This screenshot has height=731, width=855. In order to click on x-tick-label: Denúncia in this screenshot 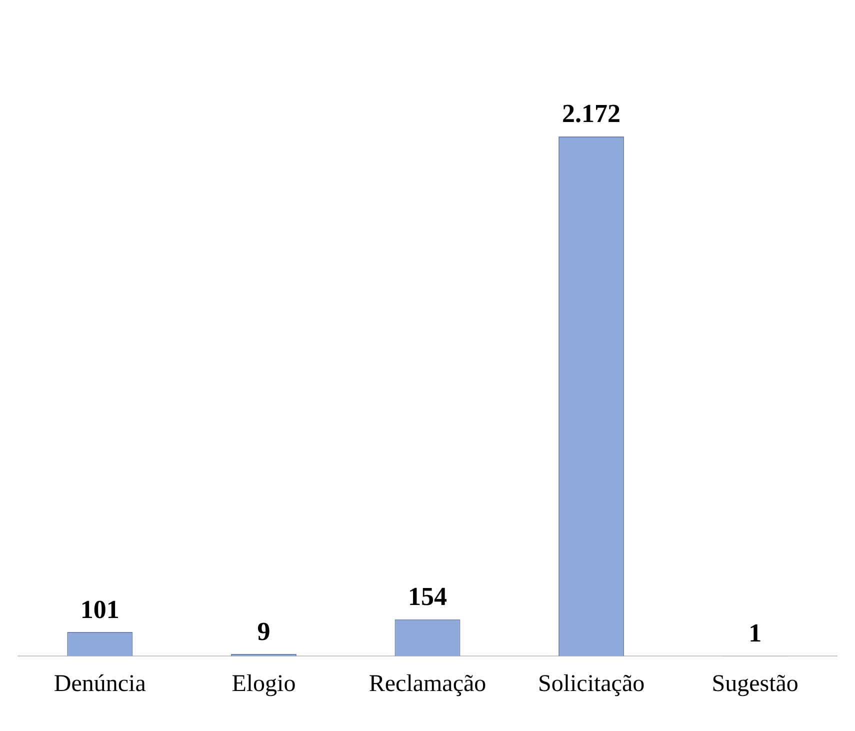, I will do `click(100, 683)`.